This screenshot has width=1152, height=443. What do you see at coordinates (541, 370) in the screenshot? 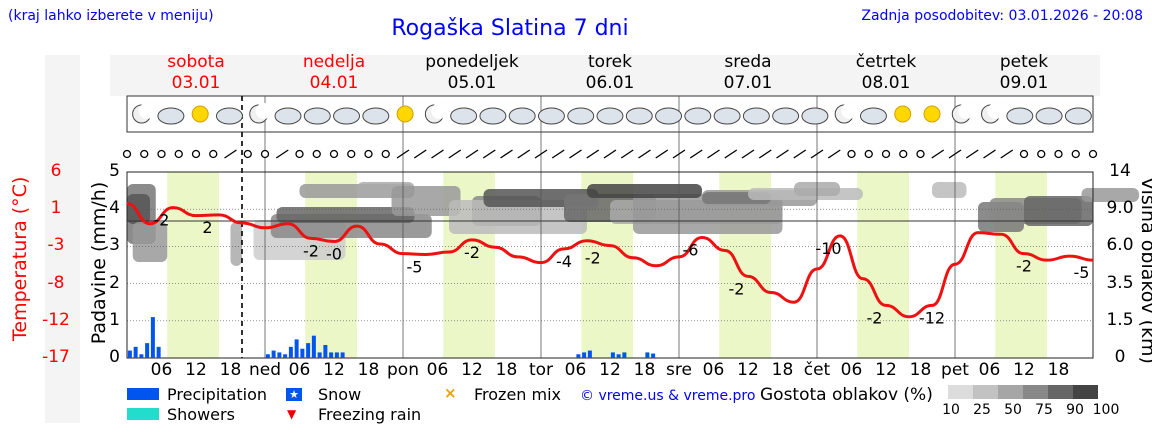
I see `time-tick-label: tor` at bounding box center [541, 370].